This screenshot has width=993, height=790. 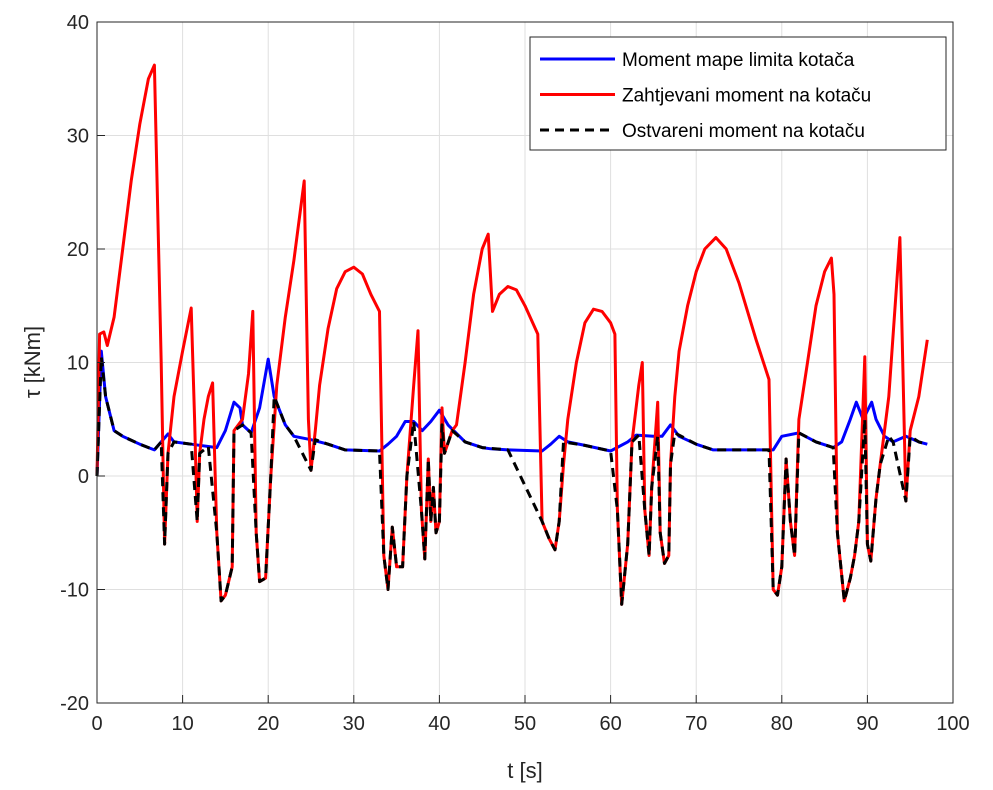 What do you see at coordinates (610, 724) in the screenshot?
I see `x-tick-label: 60` at bounding box center [610, 724].